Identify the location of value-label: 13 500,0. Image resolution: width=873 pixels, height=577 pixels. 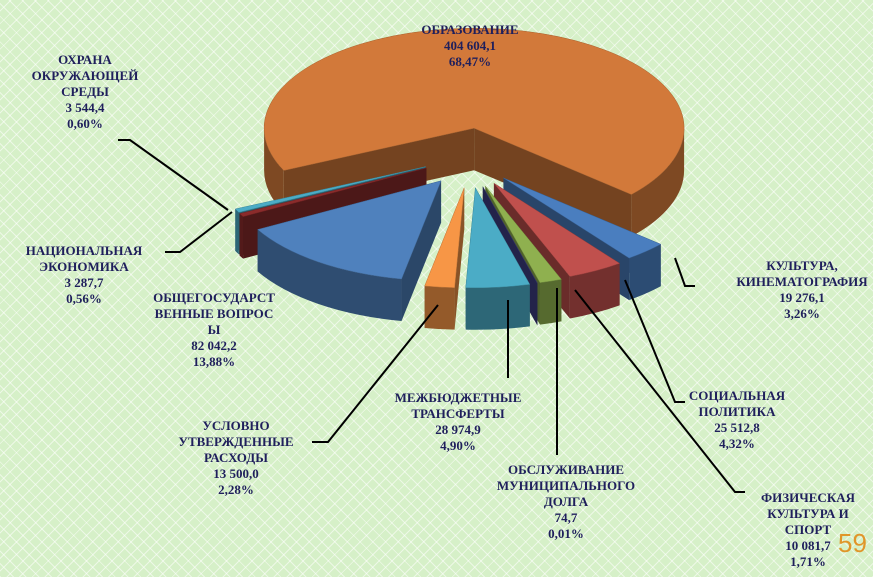
(236, 473).